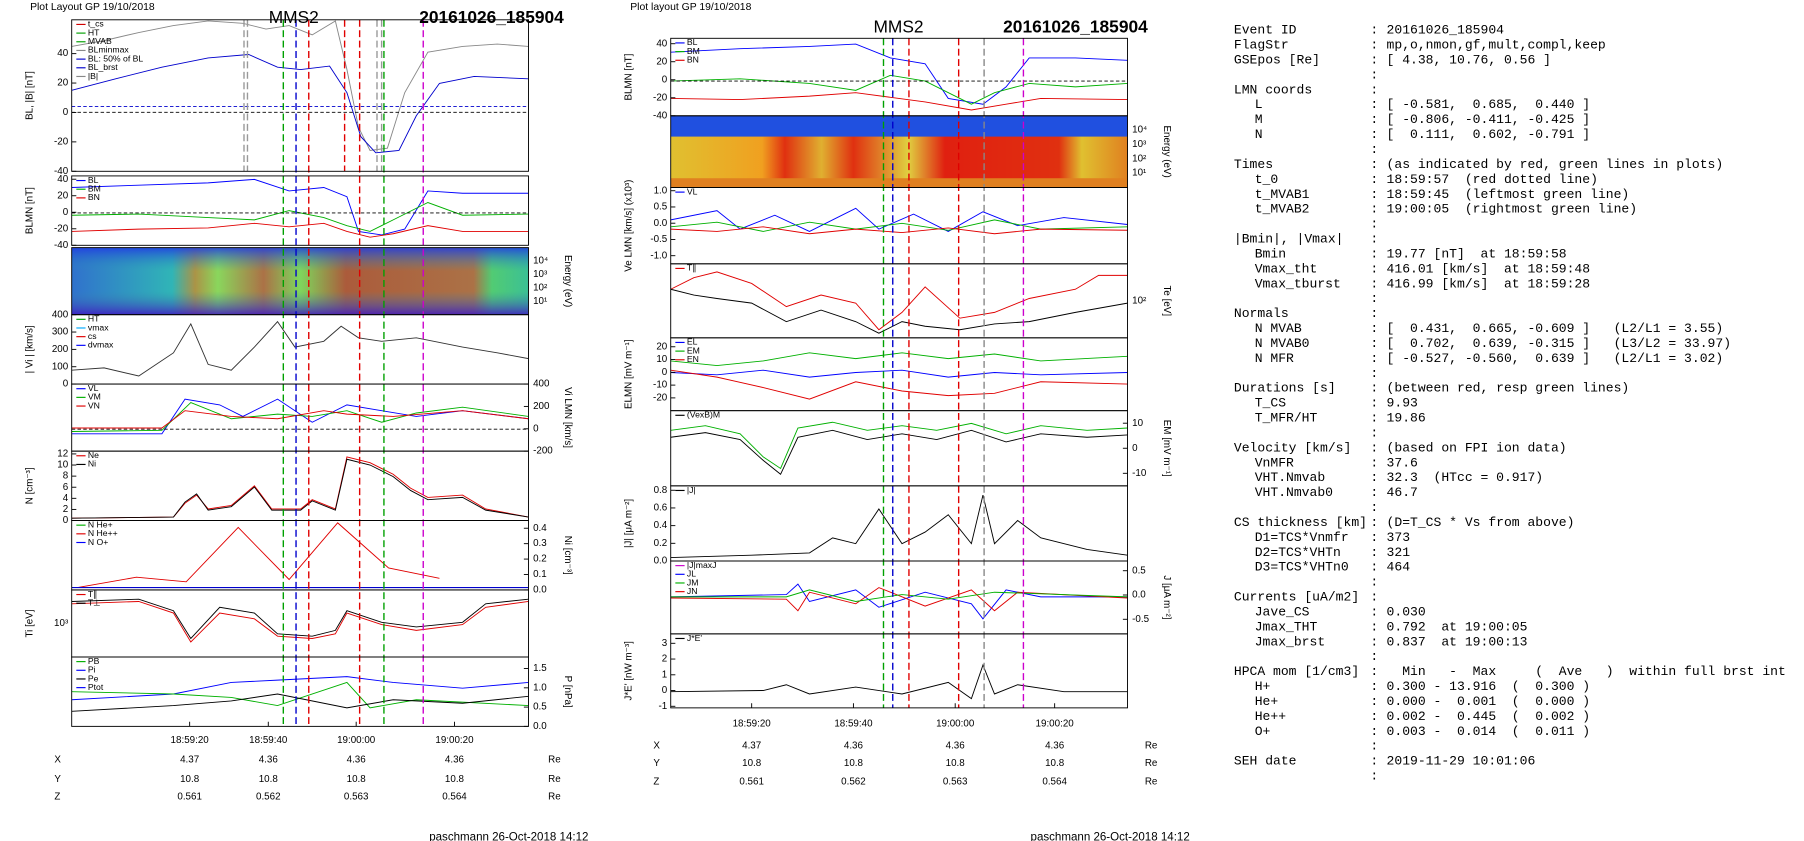  I want to click on ephemeris-name: Z, so click(656, 781).